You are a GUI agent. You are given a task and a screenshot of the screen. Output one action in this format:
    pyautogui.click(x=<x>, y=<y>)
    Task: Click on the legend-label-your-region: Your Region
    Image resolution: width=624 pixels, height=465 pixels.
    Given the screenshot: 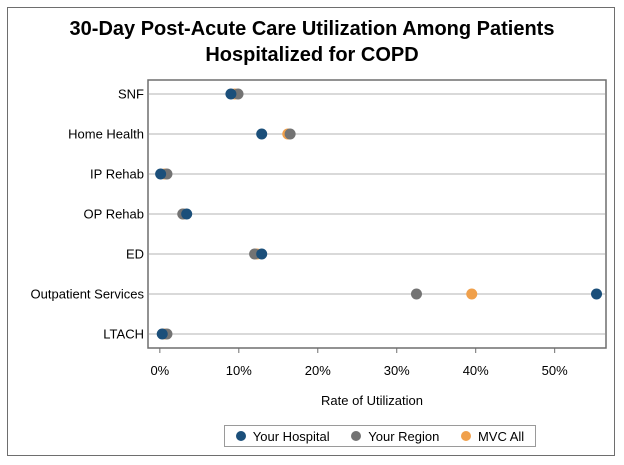 What is the action you would take?
    pyautogui.click(x=404, y=436)
    